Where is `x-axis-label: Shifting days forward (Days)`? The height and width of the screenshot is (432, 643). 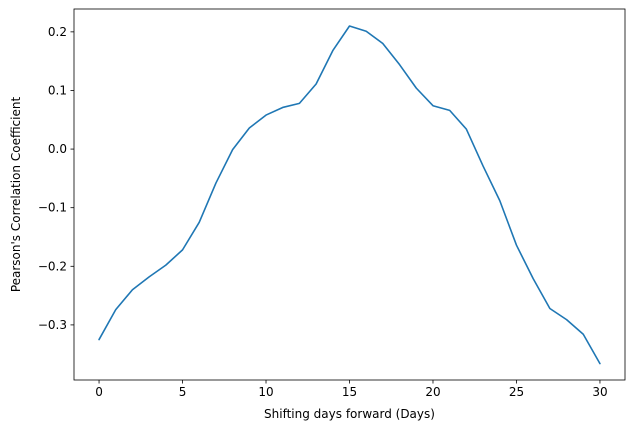 x-axis-label: Shifting days forward (Days) is located at coordinates (349, 414).